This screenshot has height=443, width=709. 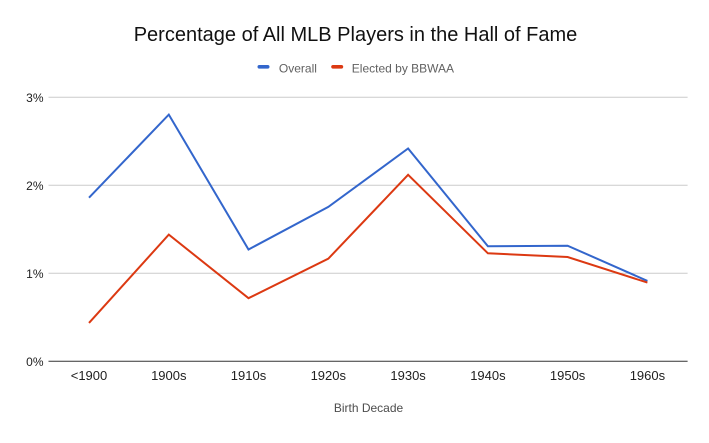 What do you see at coordinates (35, 274) in the screenshot?
I see `svg-text: 1%` at bounding box center [35, 274].